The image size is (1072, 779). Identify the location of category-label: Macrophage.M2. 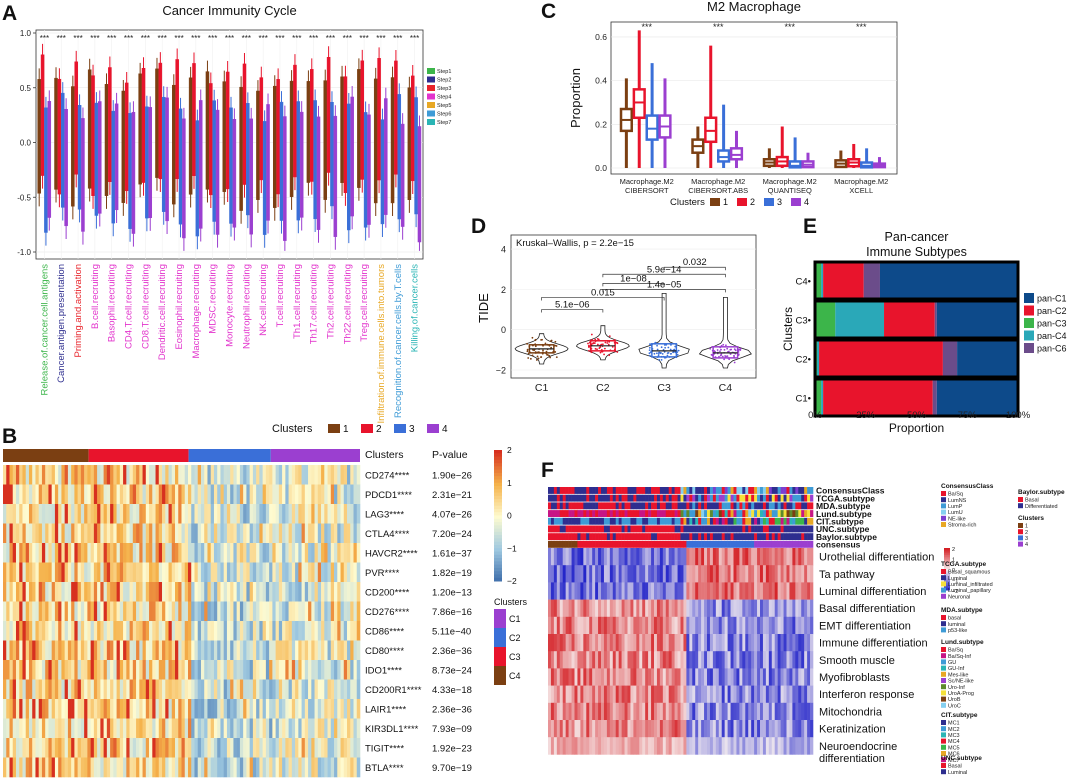
(647, 181).